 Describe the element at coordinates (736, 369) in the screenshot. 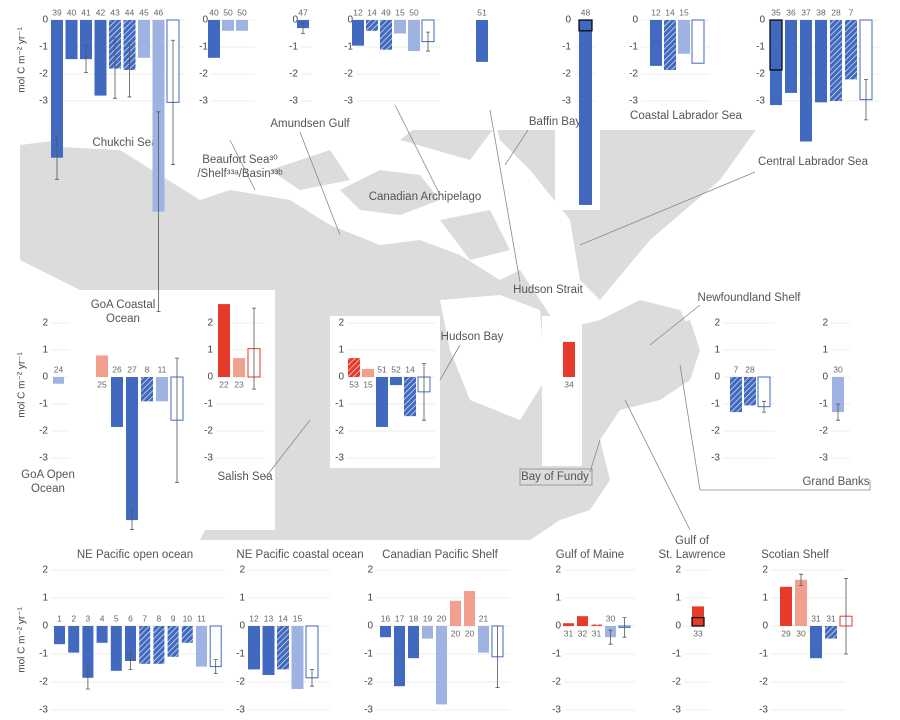

I see `bar-label: 7` at that location.